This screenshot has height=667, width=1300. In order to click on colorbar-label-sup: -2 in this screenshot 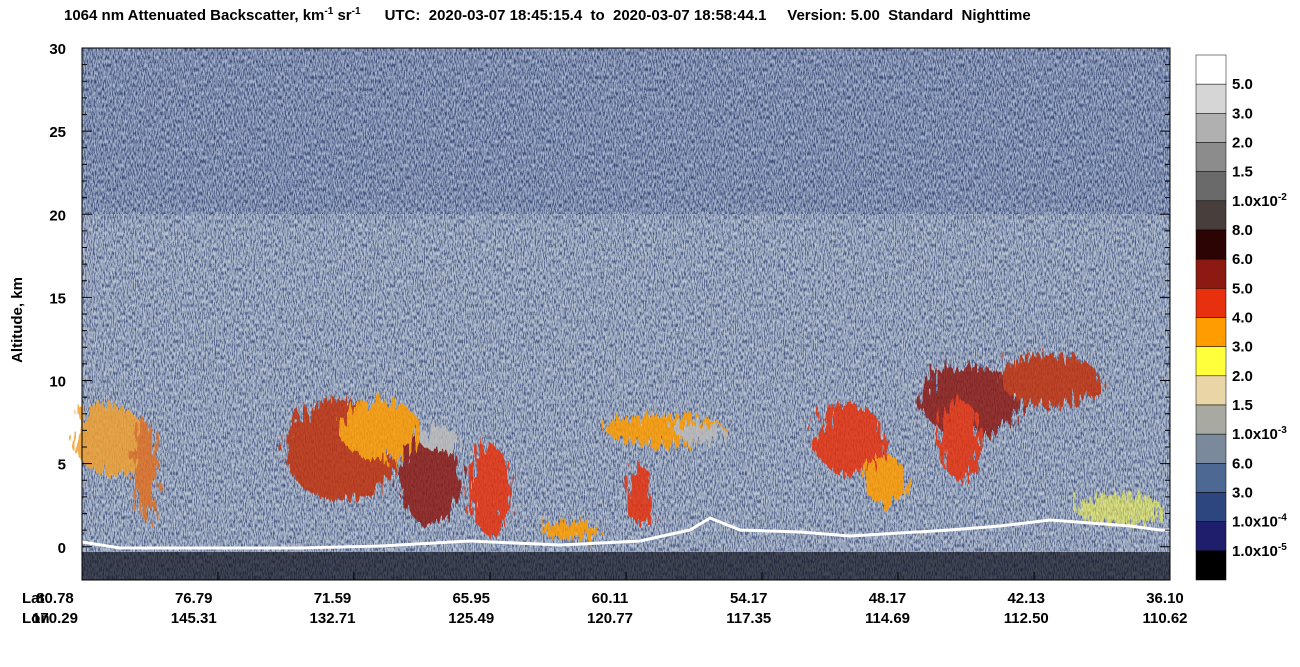, I will do `click(1282, 197)`.